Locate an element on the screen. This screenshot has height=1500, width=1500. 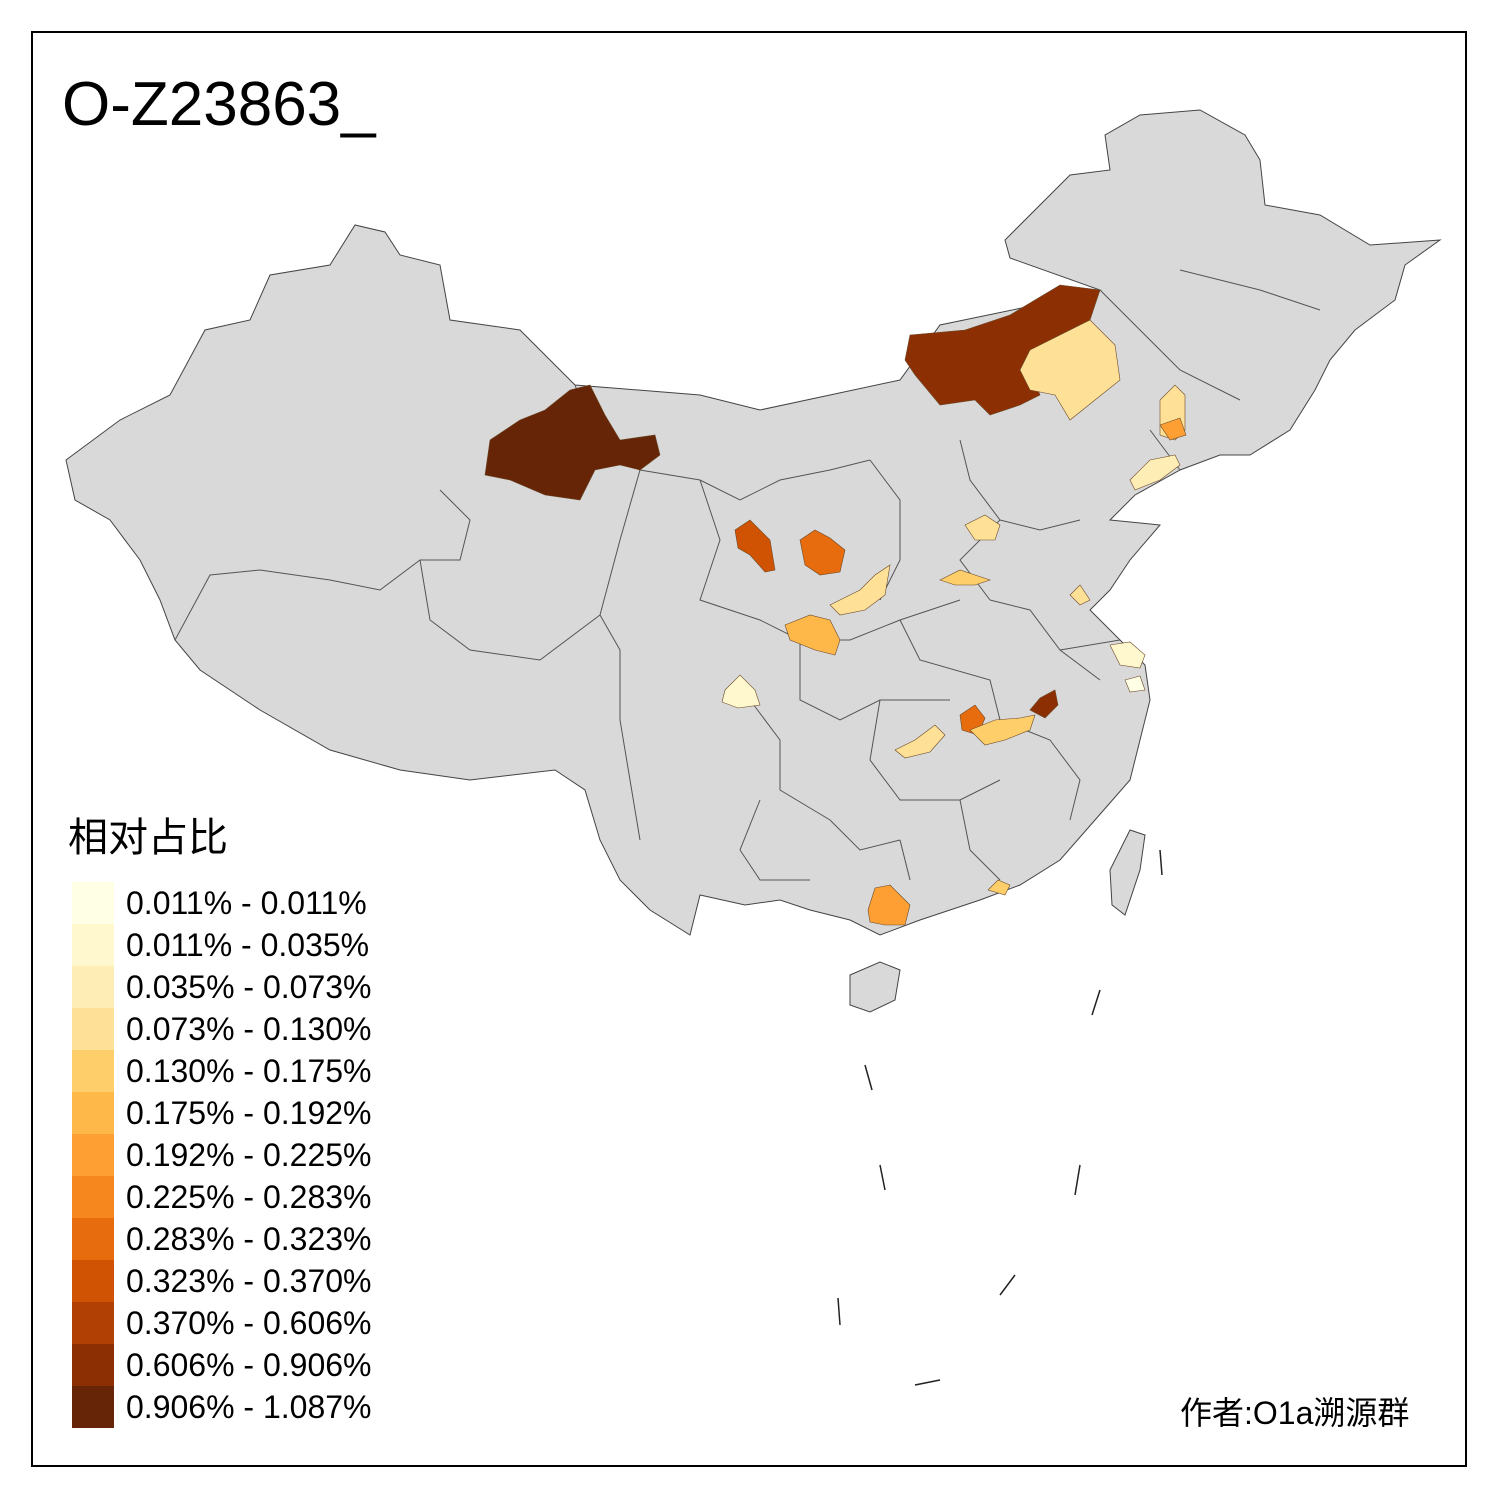
region-guangxi is located at coordinates (889, 905).